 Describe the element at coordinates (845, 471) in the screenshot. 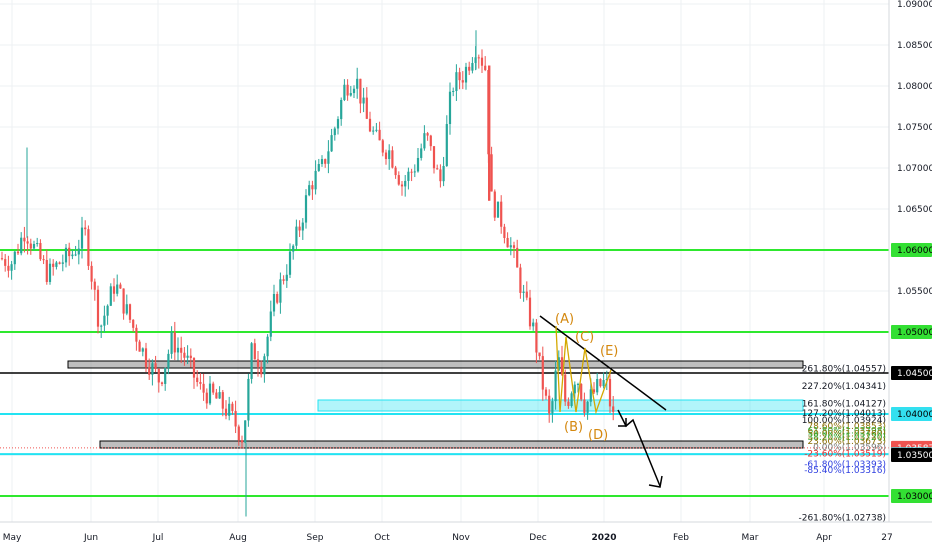

I see `fib-label: -85.40%(1.03316)` at that location.